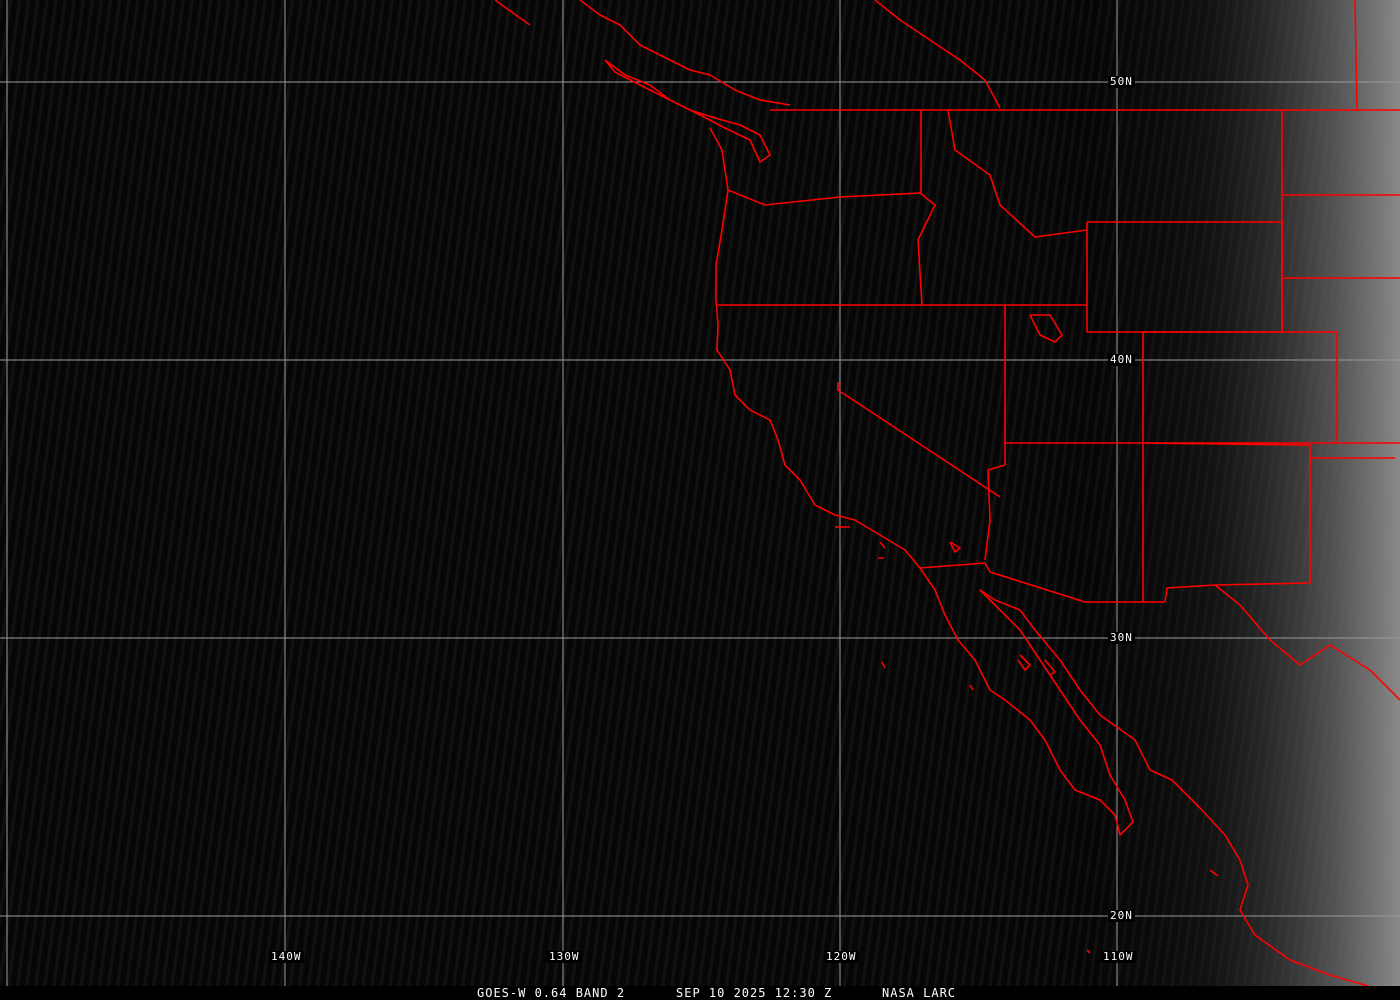  Describe the element at coordinates (1159, 631) in the screenshot. I see `us-mexico-border` at that location.